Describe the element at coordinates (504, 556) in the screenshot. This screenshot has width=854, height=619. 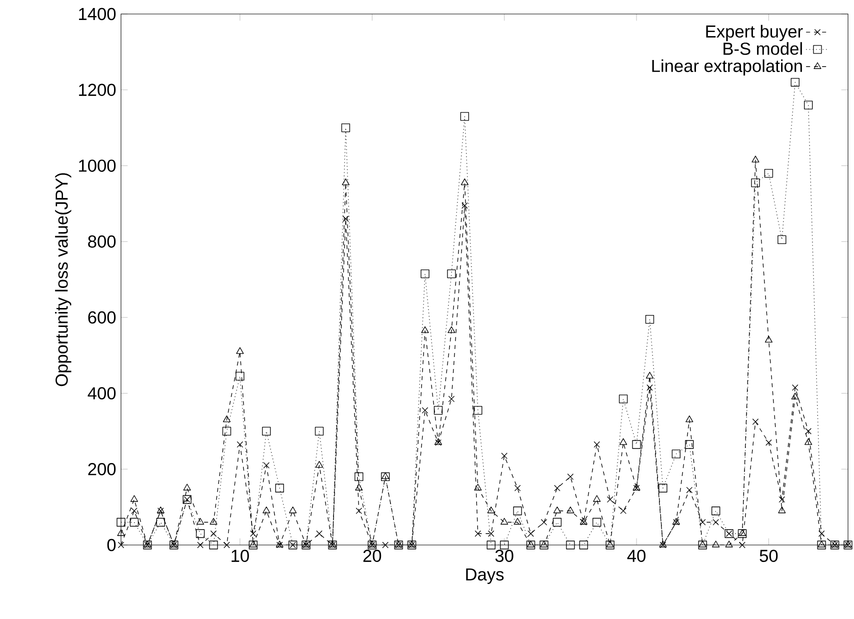
I see `x-tick-label: 30` at that location.